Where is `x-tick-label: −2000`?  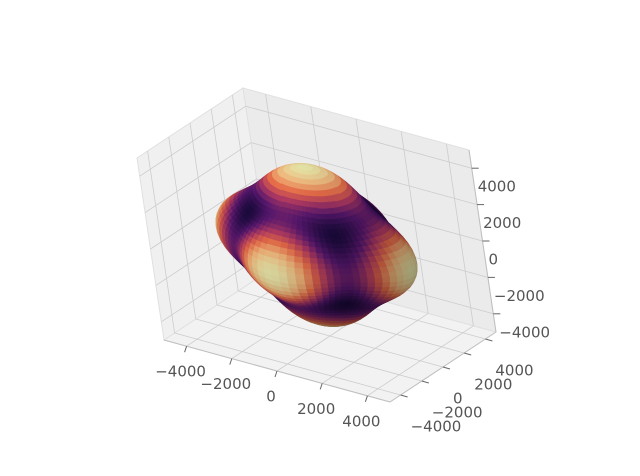 x-tick-label: −2000 is located at coordinates (225, 384).